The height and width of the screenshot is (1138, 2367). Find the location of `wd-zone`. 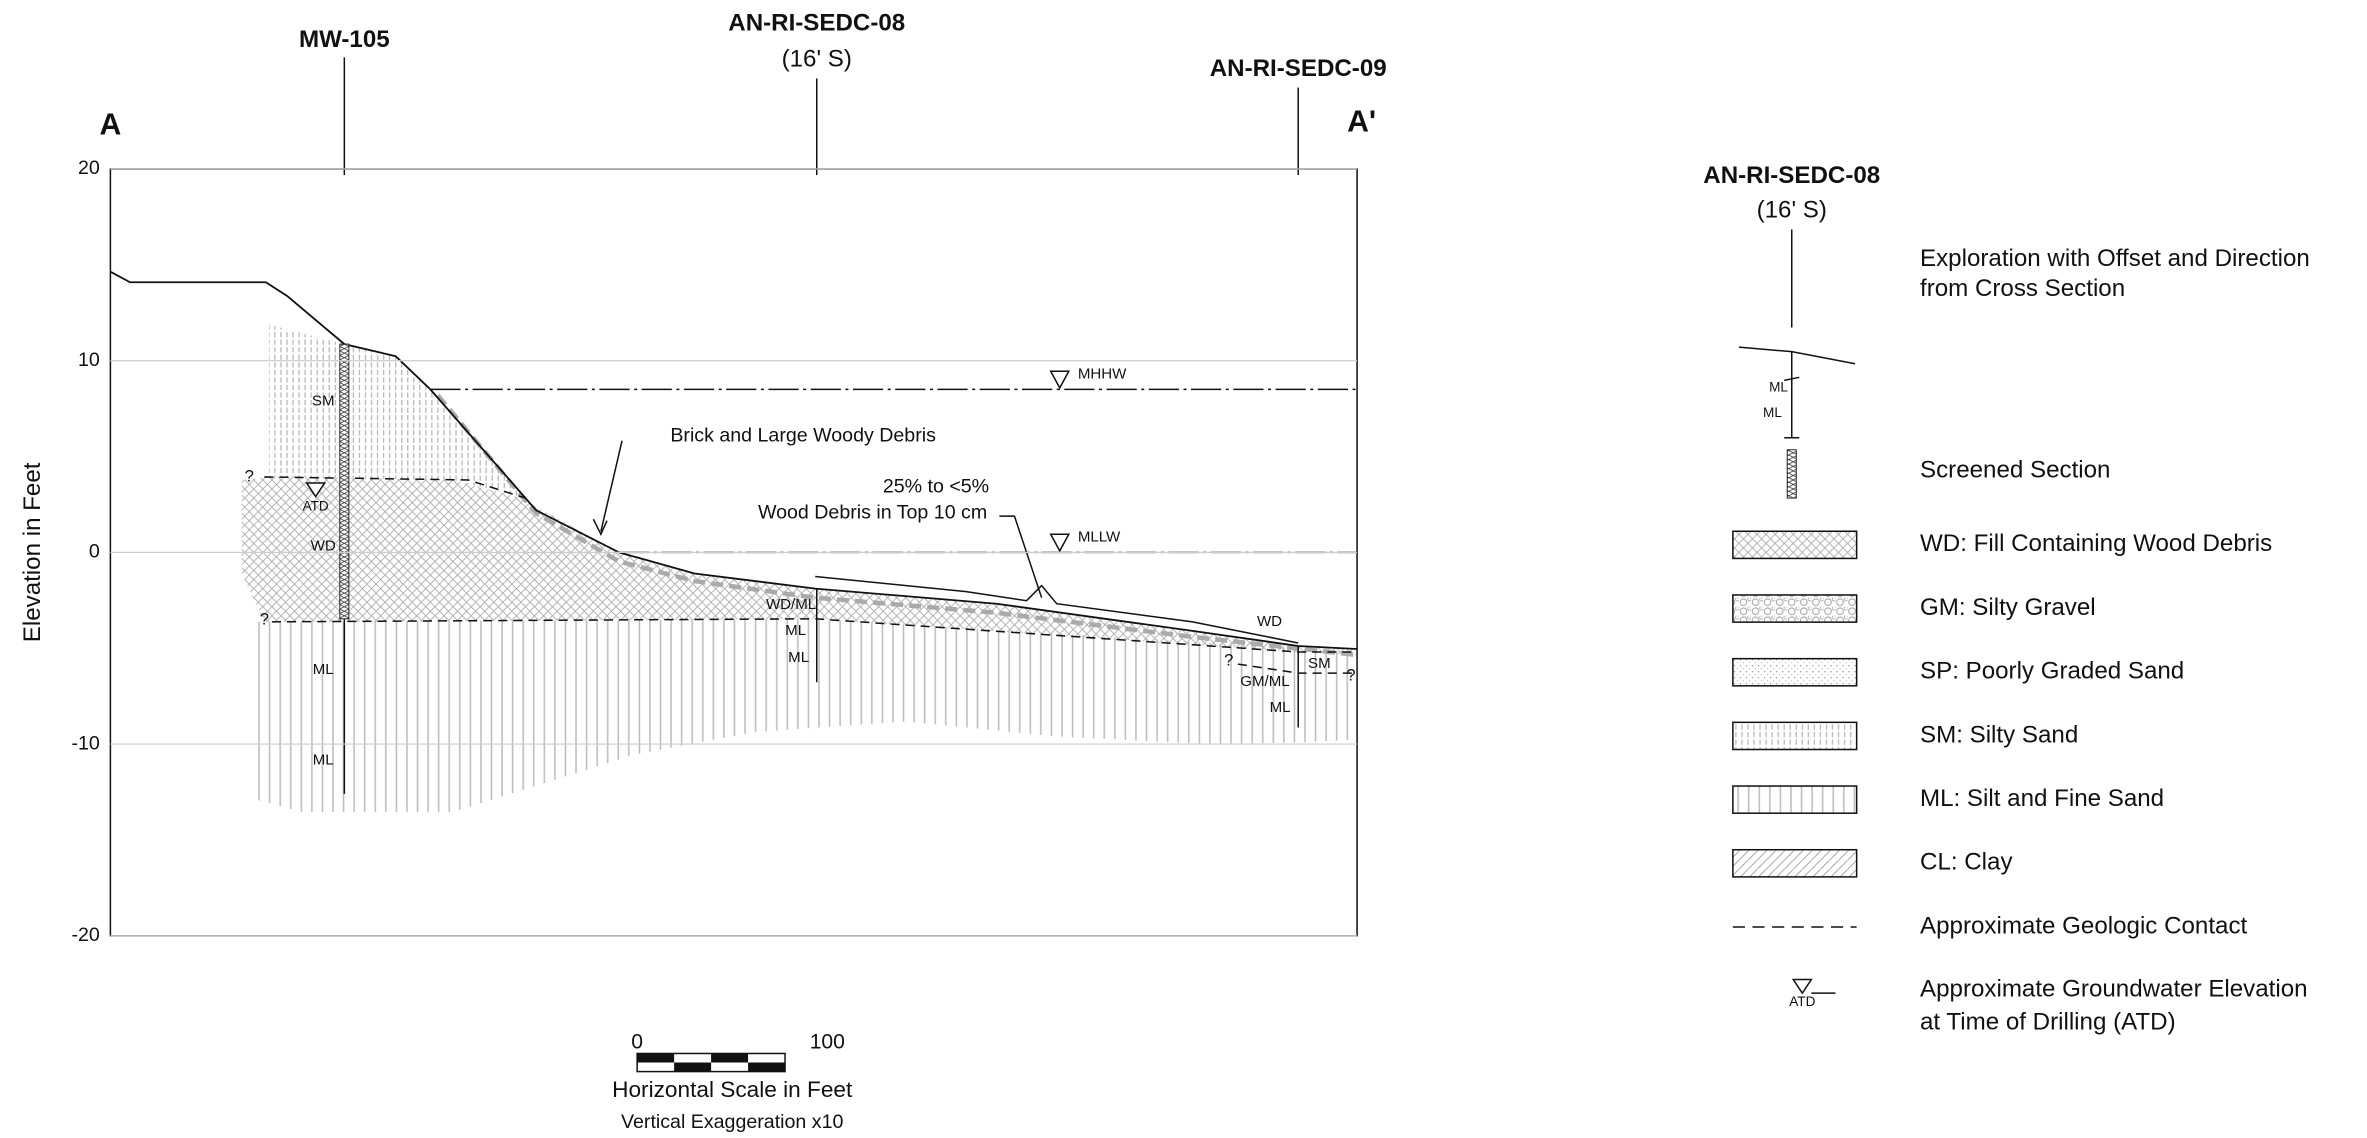

wd-zone is located at coordinates (799, 566).